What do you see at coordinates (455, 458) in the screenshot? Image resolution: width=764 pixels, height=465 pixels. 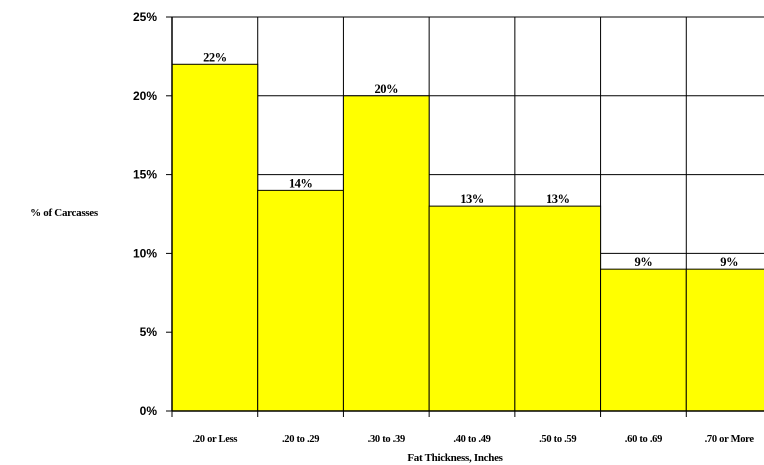 I see `x-axis-title: Fat Thickness, Inches` at bounding box center [455, 458].